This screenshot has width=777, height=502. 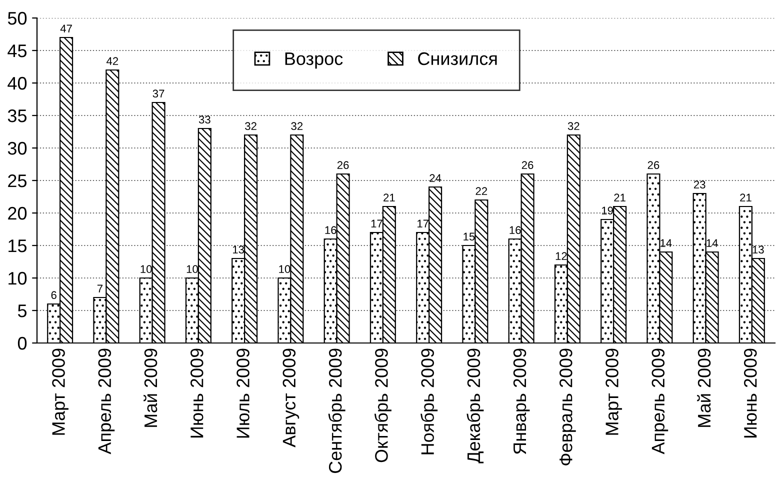 I want to click on x-tick-label: Январь 2009, so click(x=521, y=401).